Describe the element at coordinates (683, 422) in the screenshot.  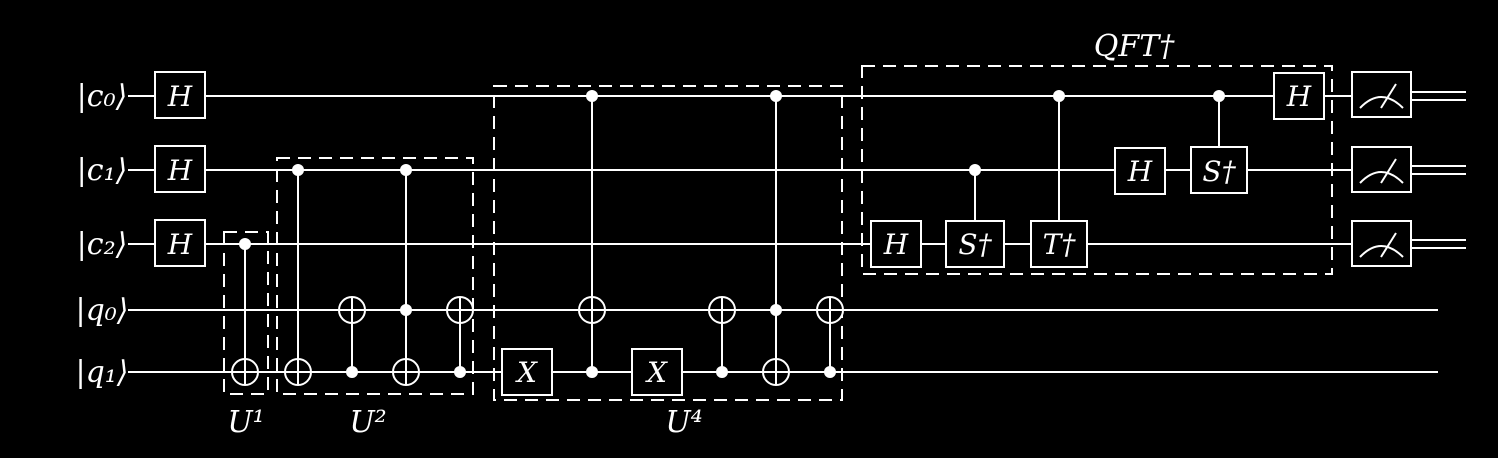
I see `group-label-u4: U⁴` at that location.